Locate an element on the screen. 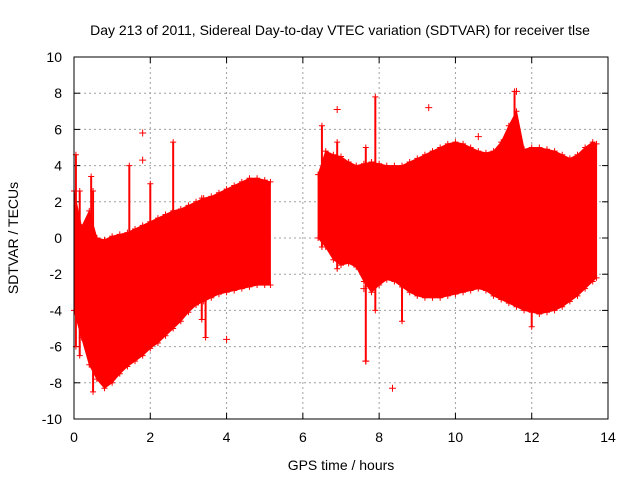 The height and width of the screenshot is (480, 640). y-tick-label: -8 is located at coordinates (56, 383).